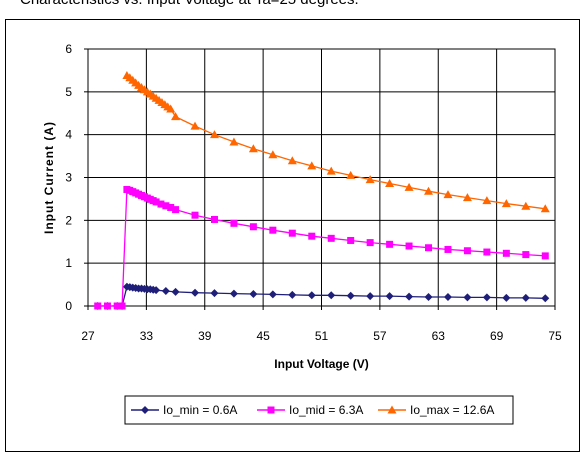 This screenshot has width=587, height=454. Describe the element at coordinates (88, 336) in the screenshot. I see `x-tick-label: 27` at that location.